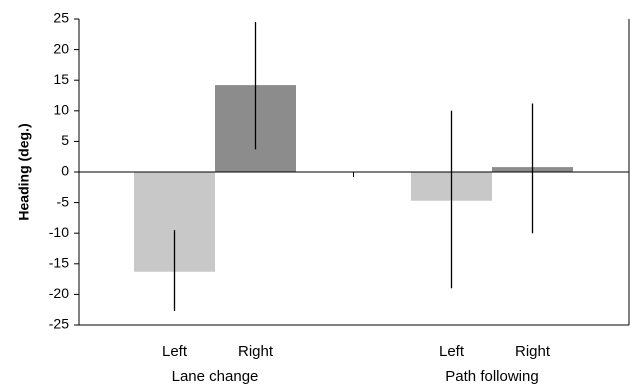  Describe the element at coordinates (59, 324) in the screenshot. I see `y-tick-label: -25` at that location.